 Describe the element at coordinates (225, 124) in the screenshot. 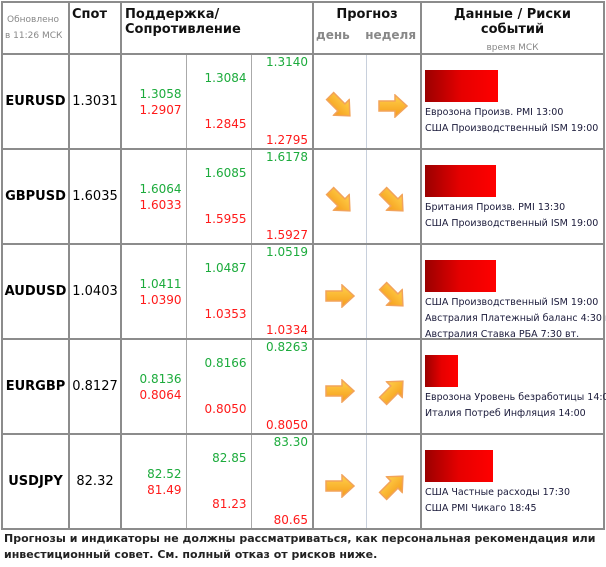

I see `support-2: 1.2845` at that location.